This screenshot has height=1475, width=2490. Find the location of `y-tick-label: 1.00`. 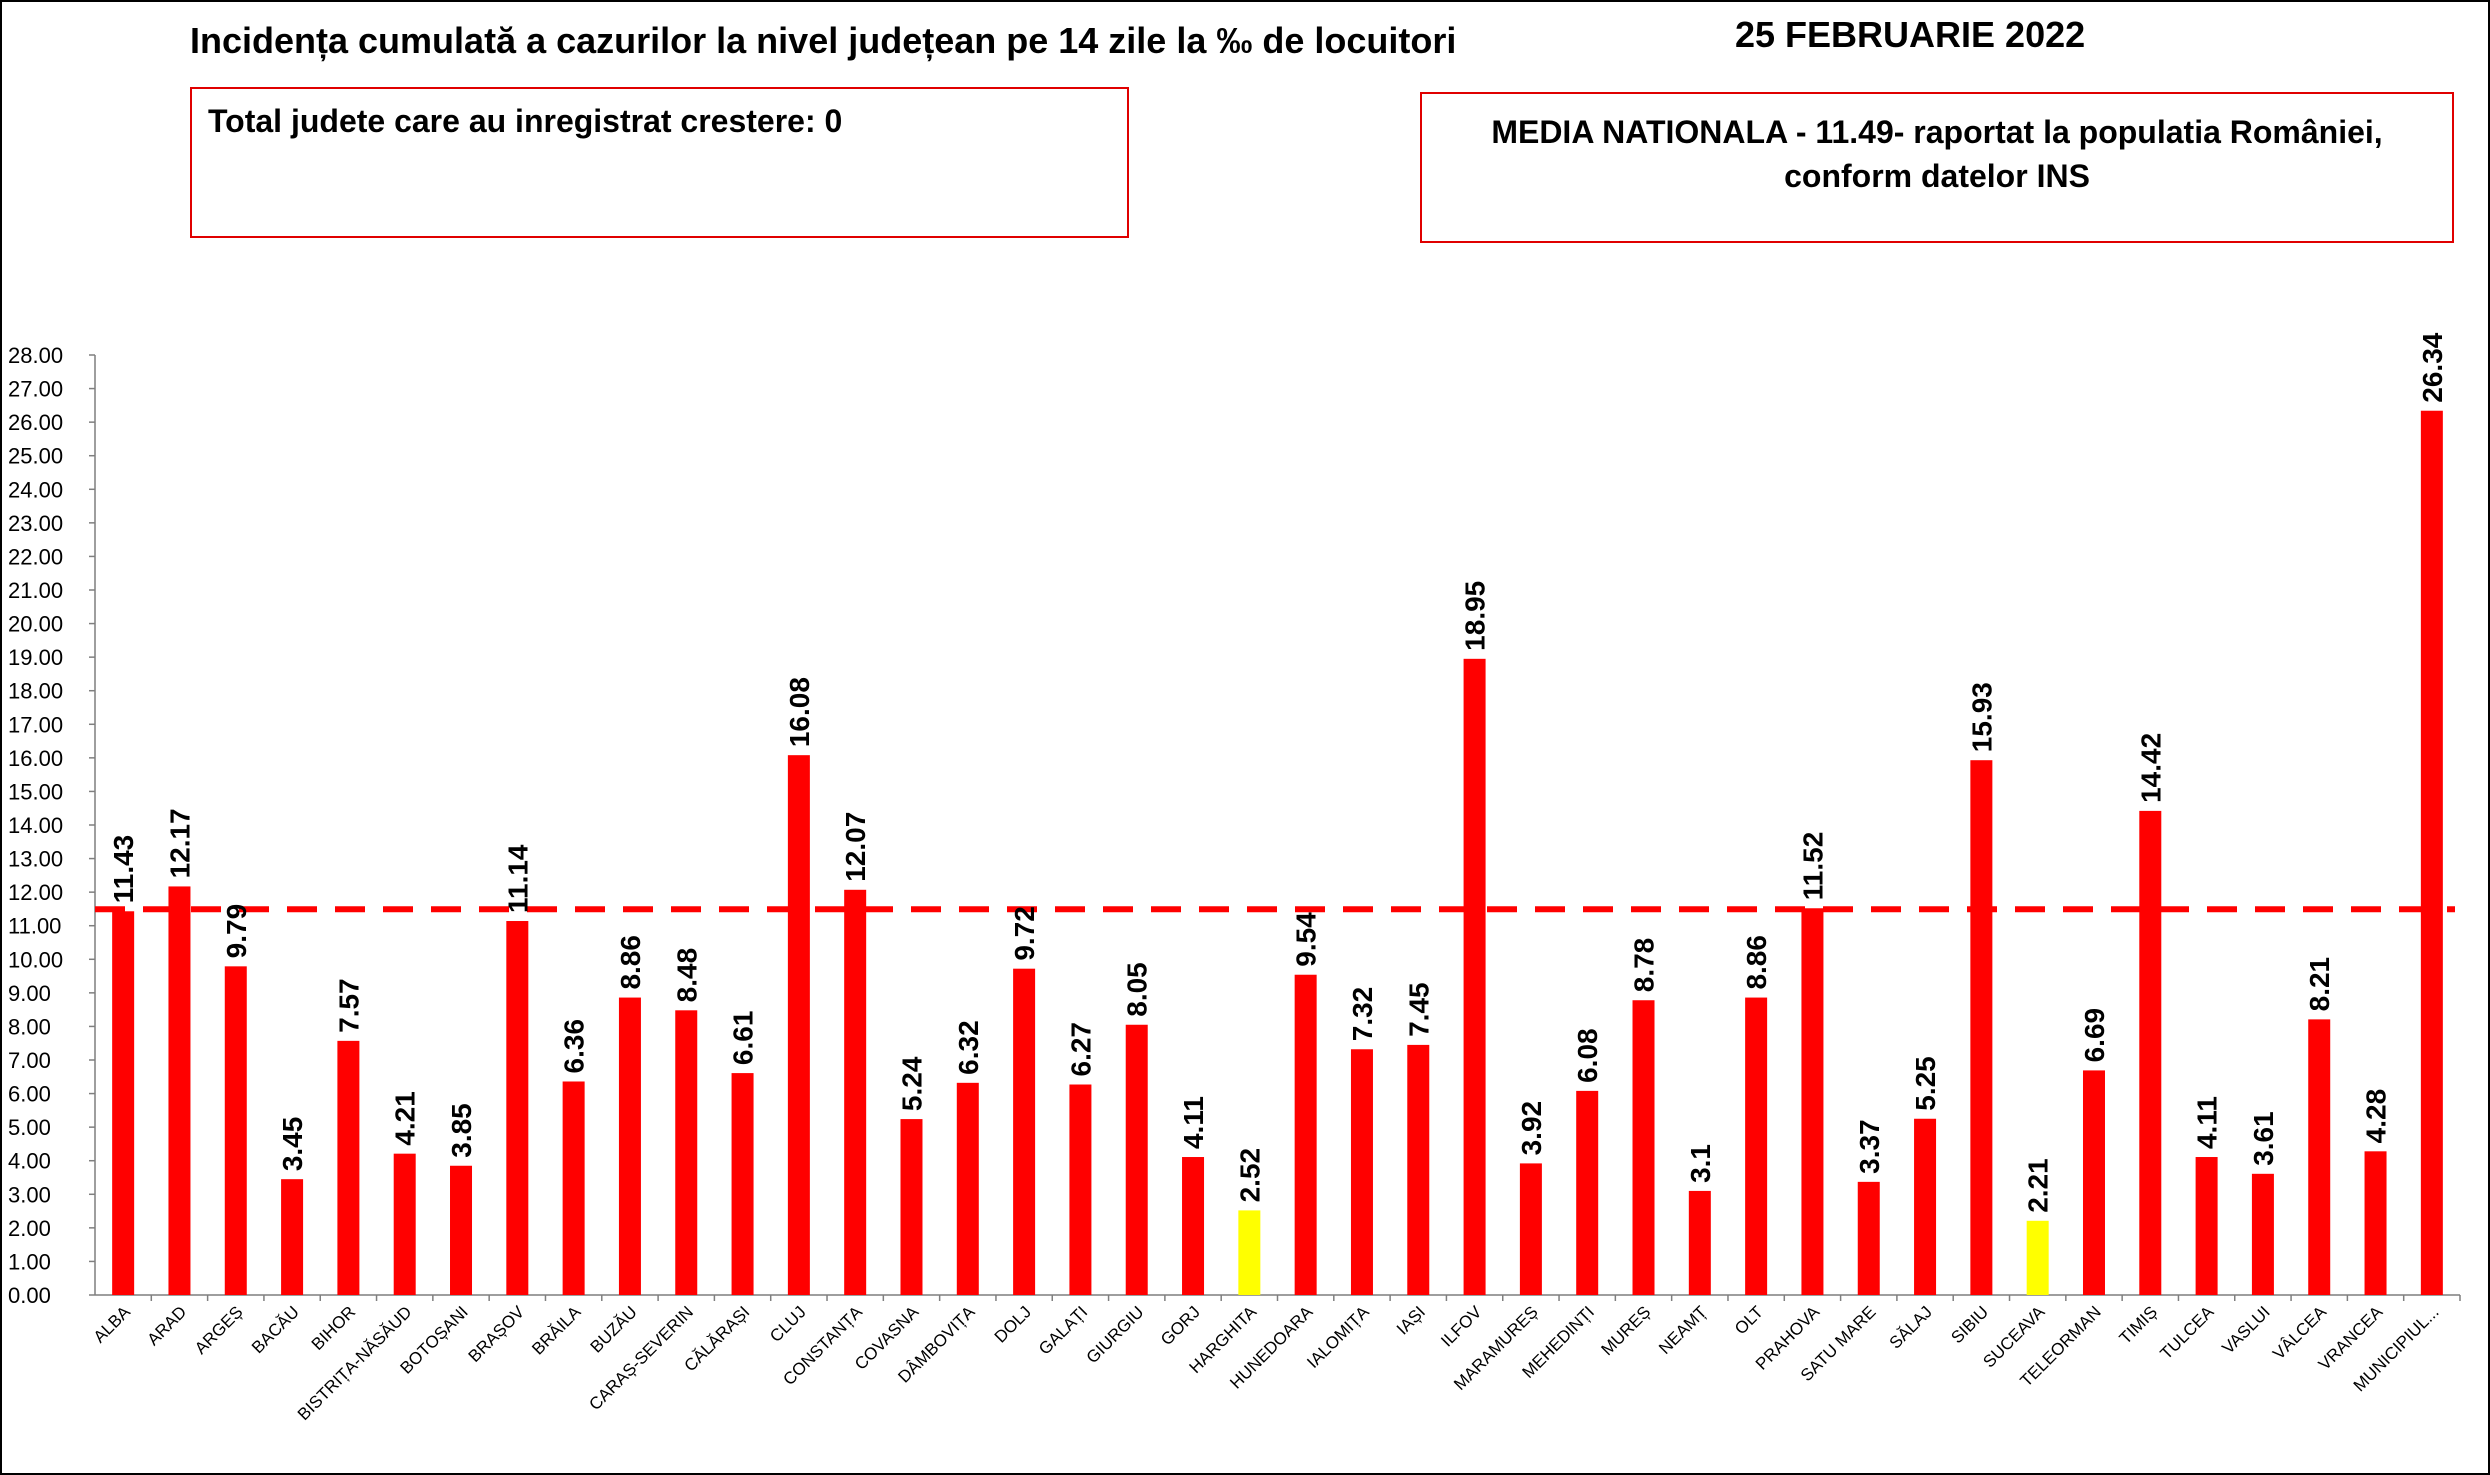

y-tick-label: 1.00 is located at coordinates (29, 1261).